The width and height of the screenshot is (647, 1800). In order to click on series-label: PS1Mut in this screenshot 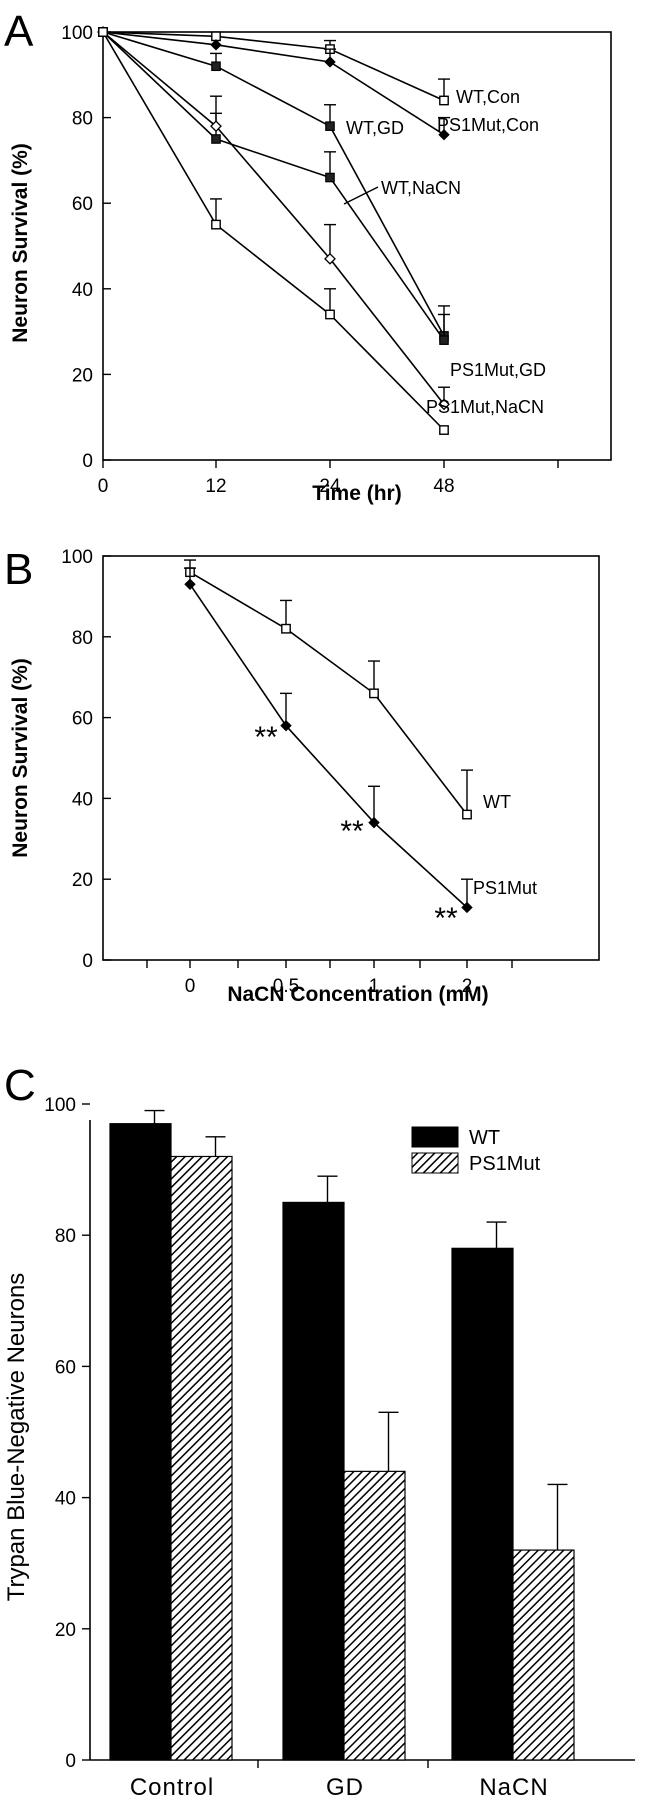, I will do `click(505, 888)`.